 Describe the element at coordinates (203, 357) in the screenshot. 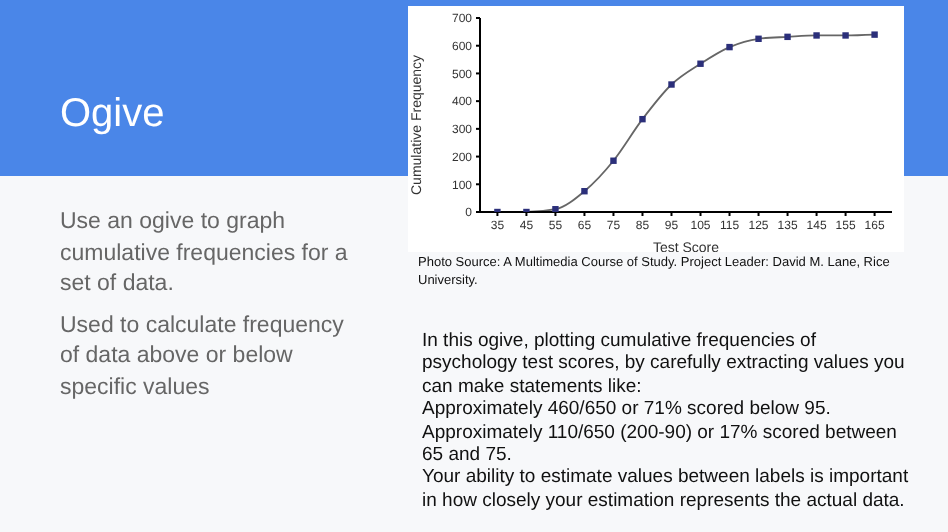

I see `text: Used to calculate frequency of data above or below specific values` at that location.